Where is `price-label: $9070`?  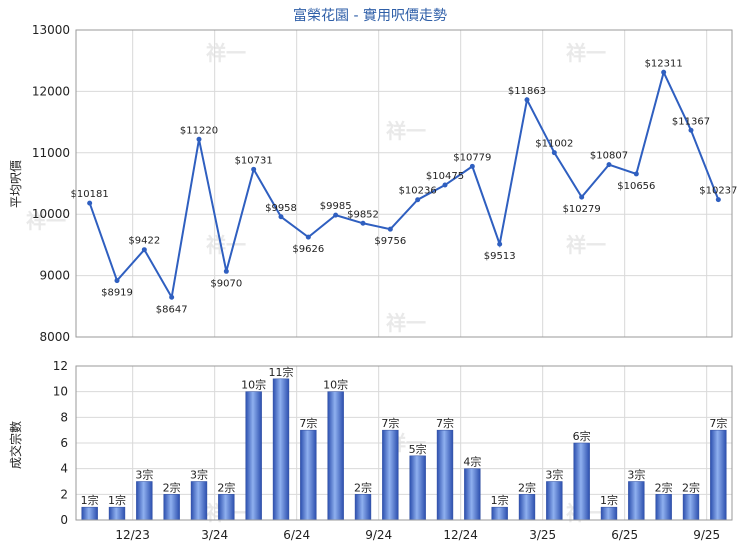 price-label: $9070 is located at coordinates (226, 283).